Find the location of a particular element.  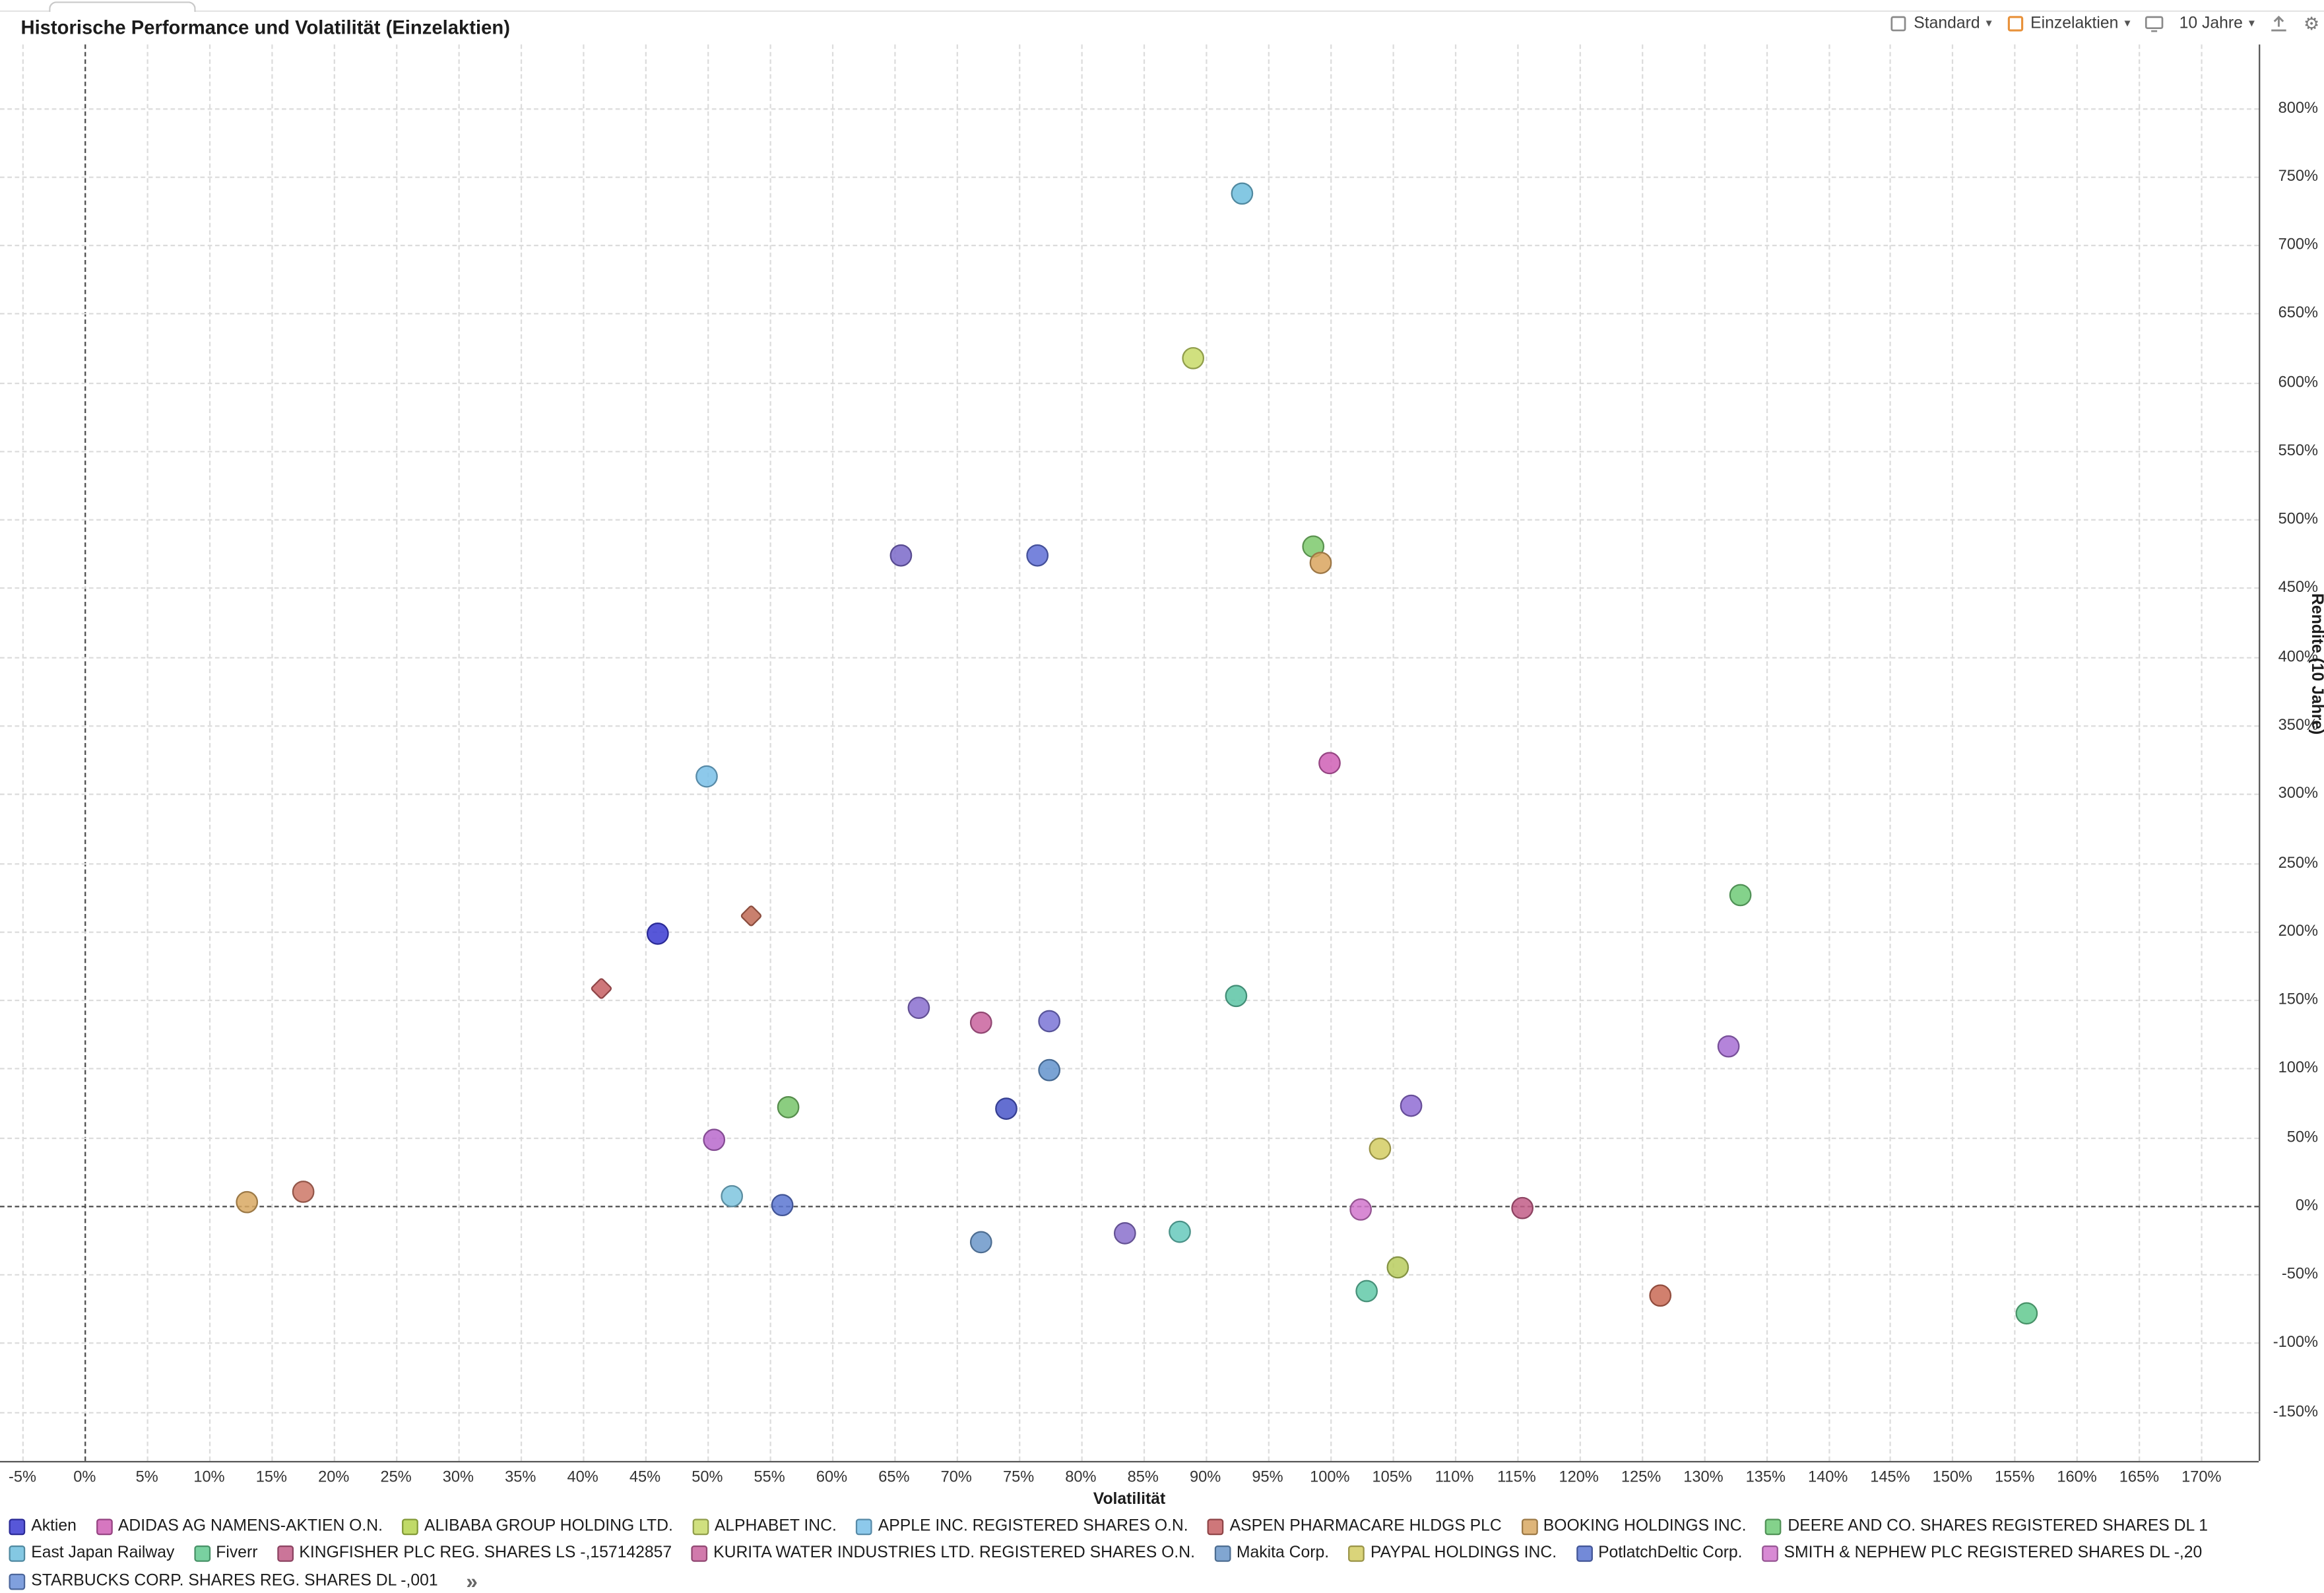

x-tick-label: 65% is located at coordinates (894, 1477).